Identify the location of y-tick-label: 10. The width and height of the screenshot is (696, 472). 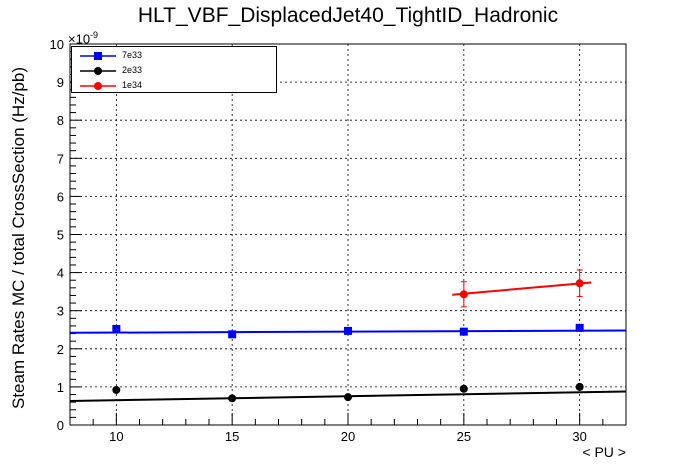
(57, 44).